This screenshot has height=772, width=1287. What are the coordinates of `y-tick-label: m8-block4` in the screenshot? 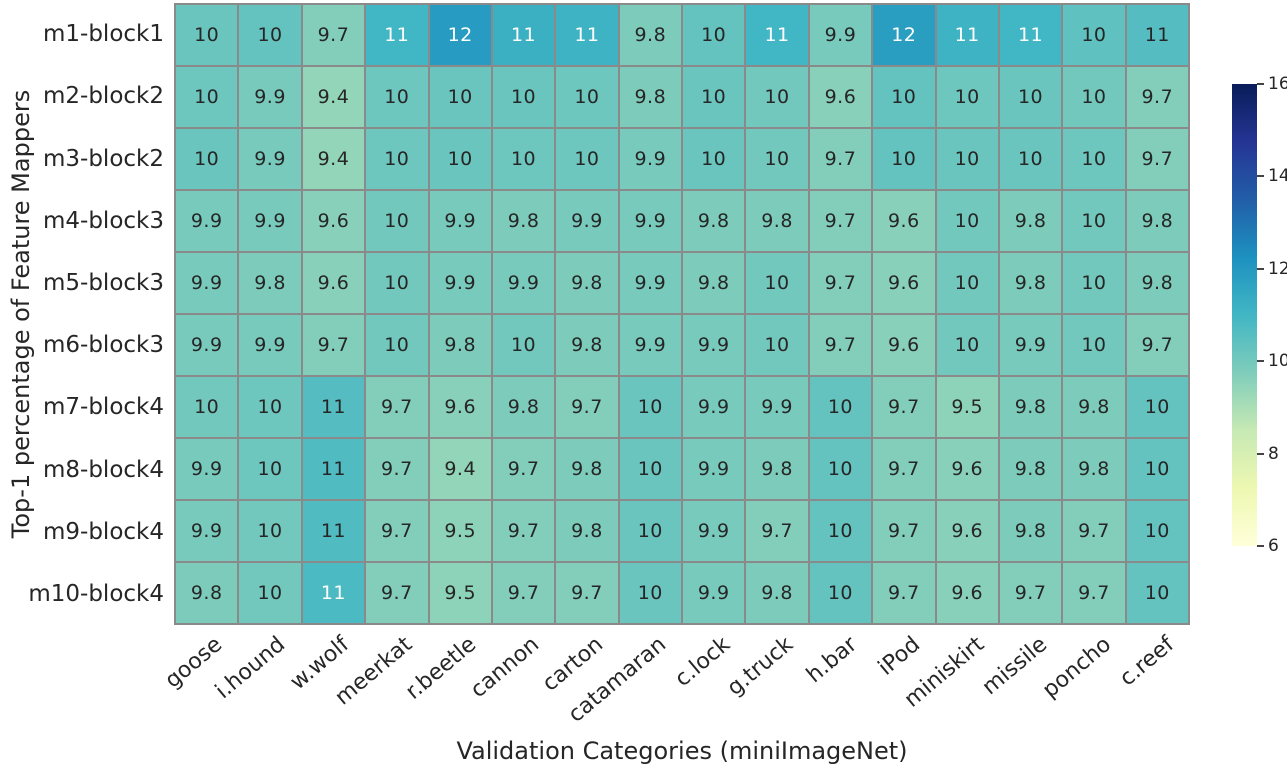 It's located at (103, 469).